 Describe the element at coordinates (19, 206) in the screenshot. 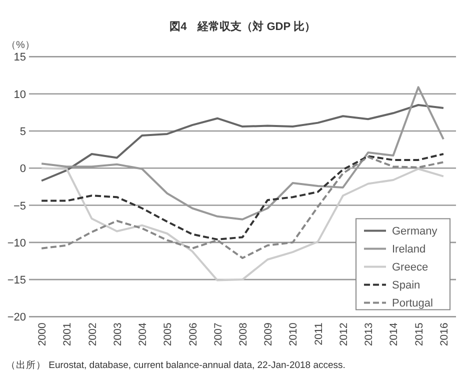

I see `y-tick-label: −5` at that location.